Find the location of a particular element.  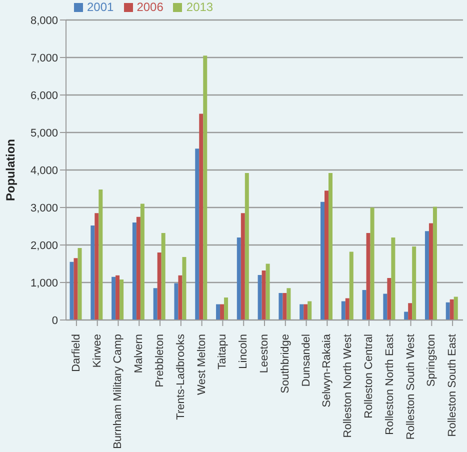

x-tick-label: Trents-Ladbrooks is located at coordinates (180, 377).